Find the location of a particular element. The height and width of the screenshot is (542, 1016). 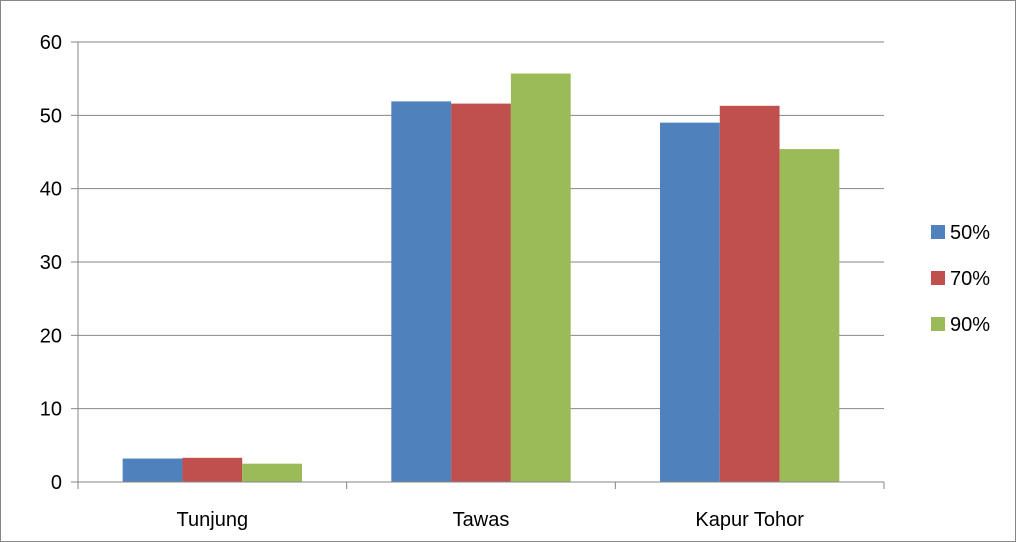

y-tick-label: 30 is located at coordinates (51, 263).